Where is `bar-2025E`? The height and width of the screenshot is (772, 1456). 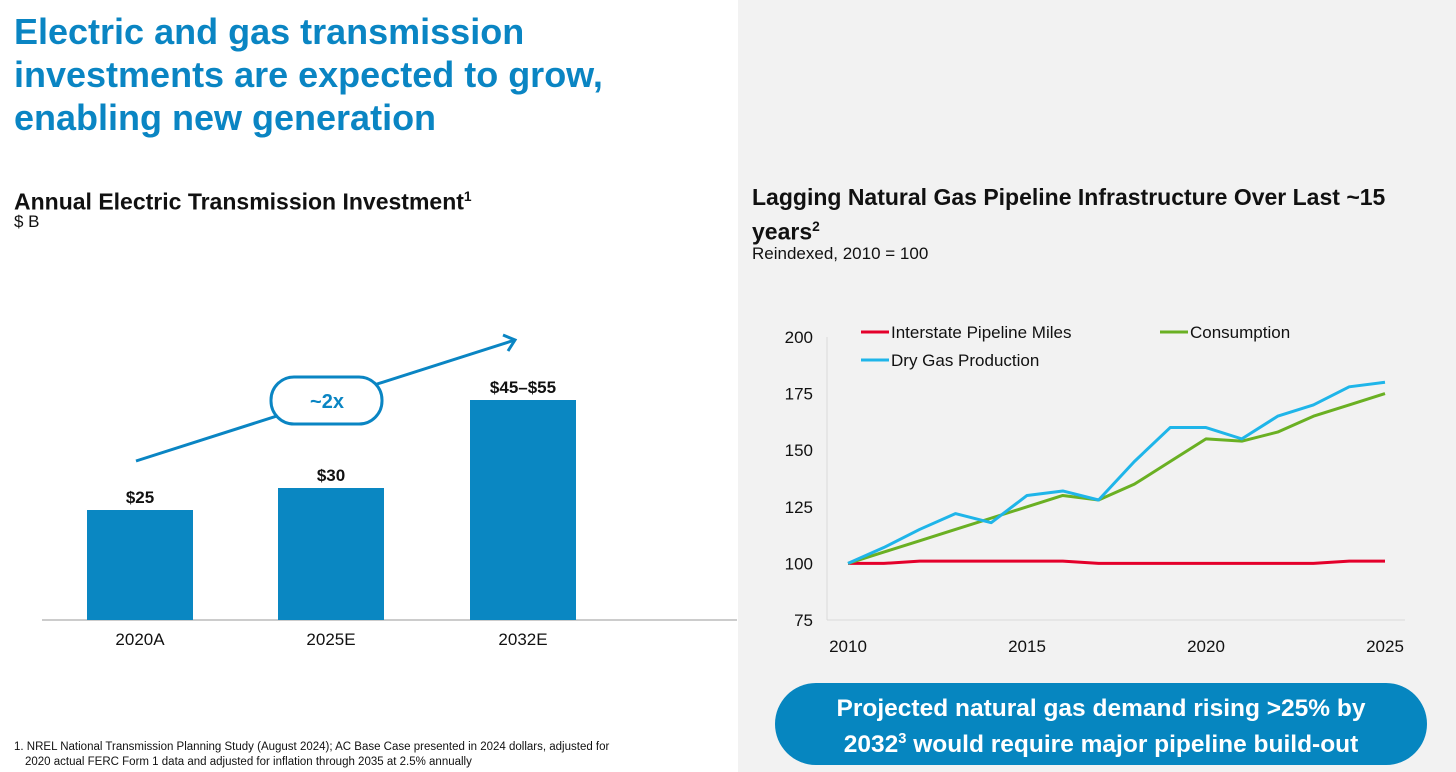 bar-2025E is located at coordinates (331, 554).